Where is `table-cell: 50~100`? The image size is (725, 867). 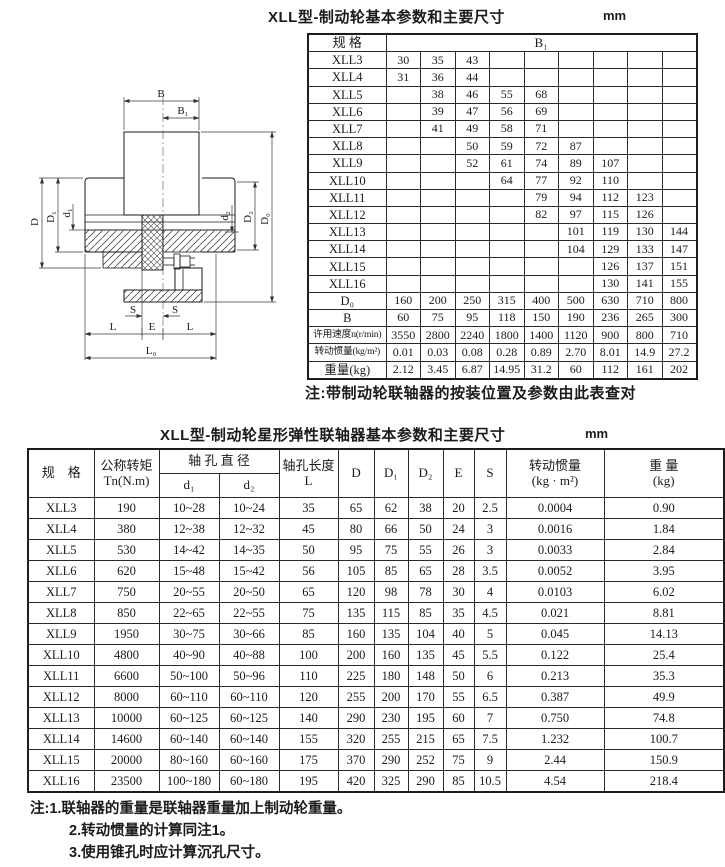
table-cell: 50~100 is located at coordinates (189, 676).